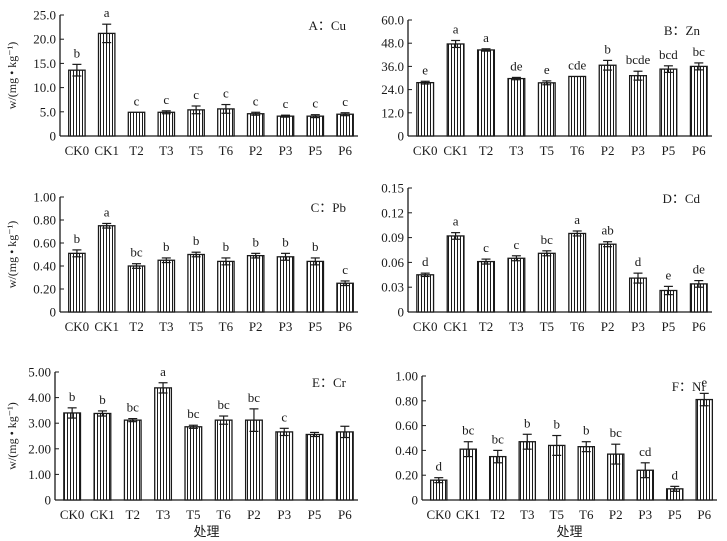 This screenshot has height=541, width=727. I want to click on y-tick-label: 0.15, so click(392, 188).